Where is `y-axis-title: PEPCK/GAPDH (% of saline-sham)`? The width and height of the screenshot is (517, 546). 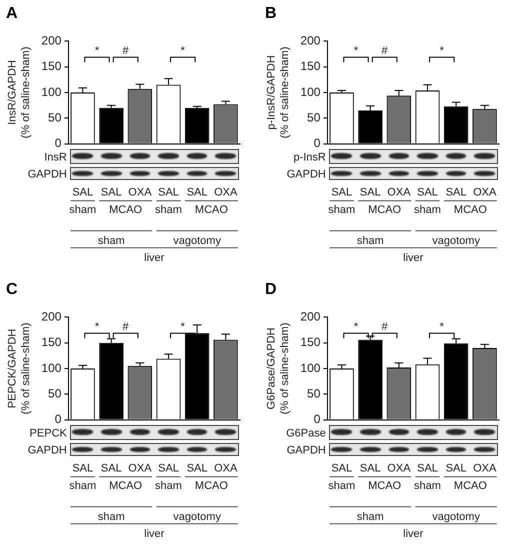 y-axis-title: PEPCK/GAPDH (% of saline-sham) is located at coordinates (19, 368).